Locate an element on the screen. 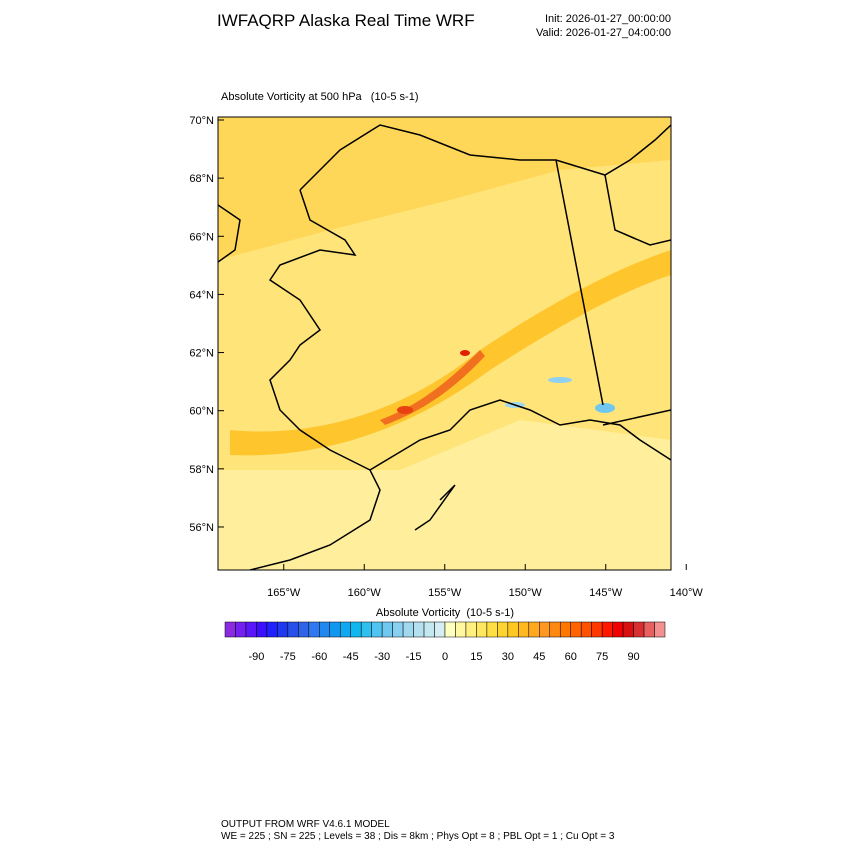 This screenshot has width=850, height=855. colorbar: -90 -75 -60 -45 -30 -15 0 15 30 45 60 75 90 is located at coordinates (445, 642).